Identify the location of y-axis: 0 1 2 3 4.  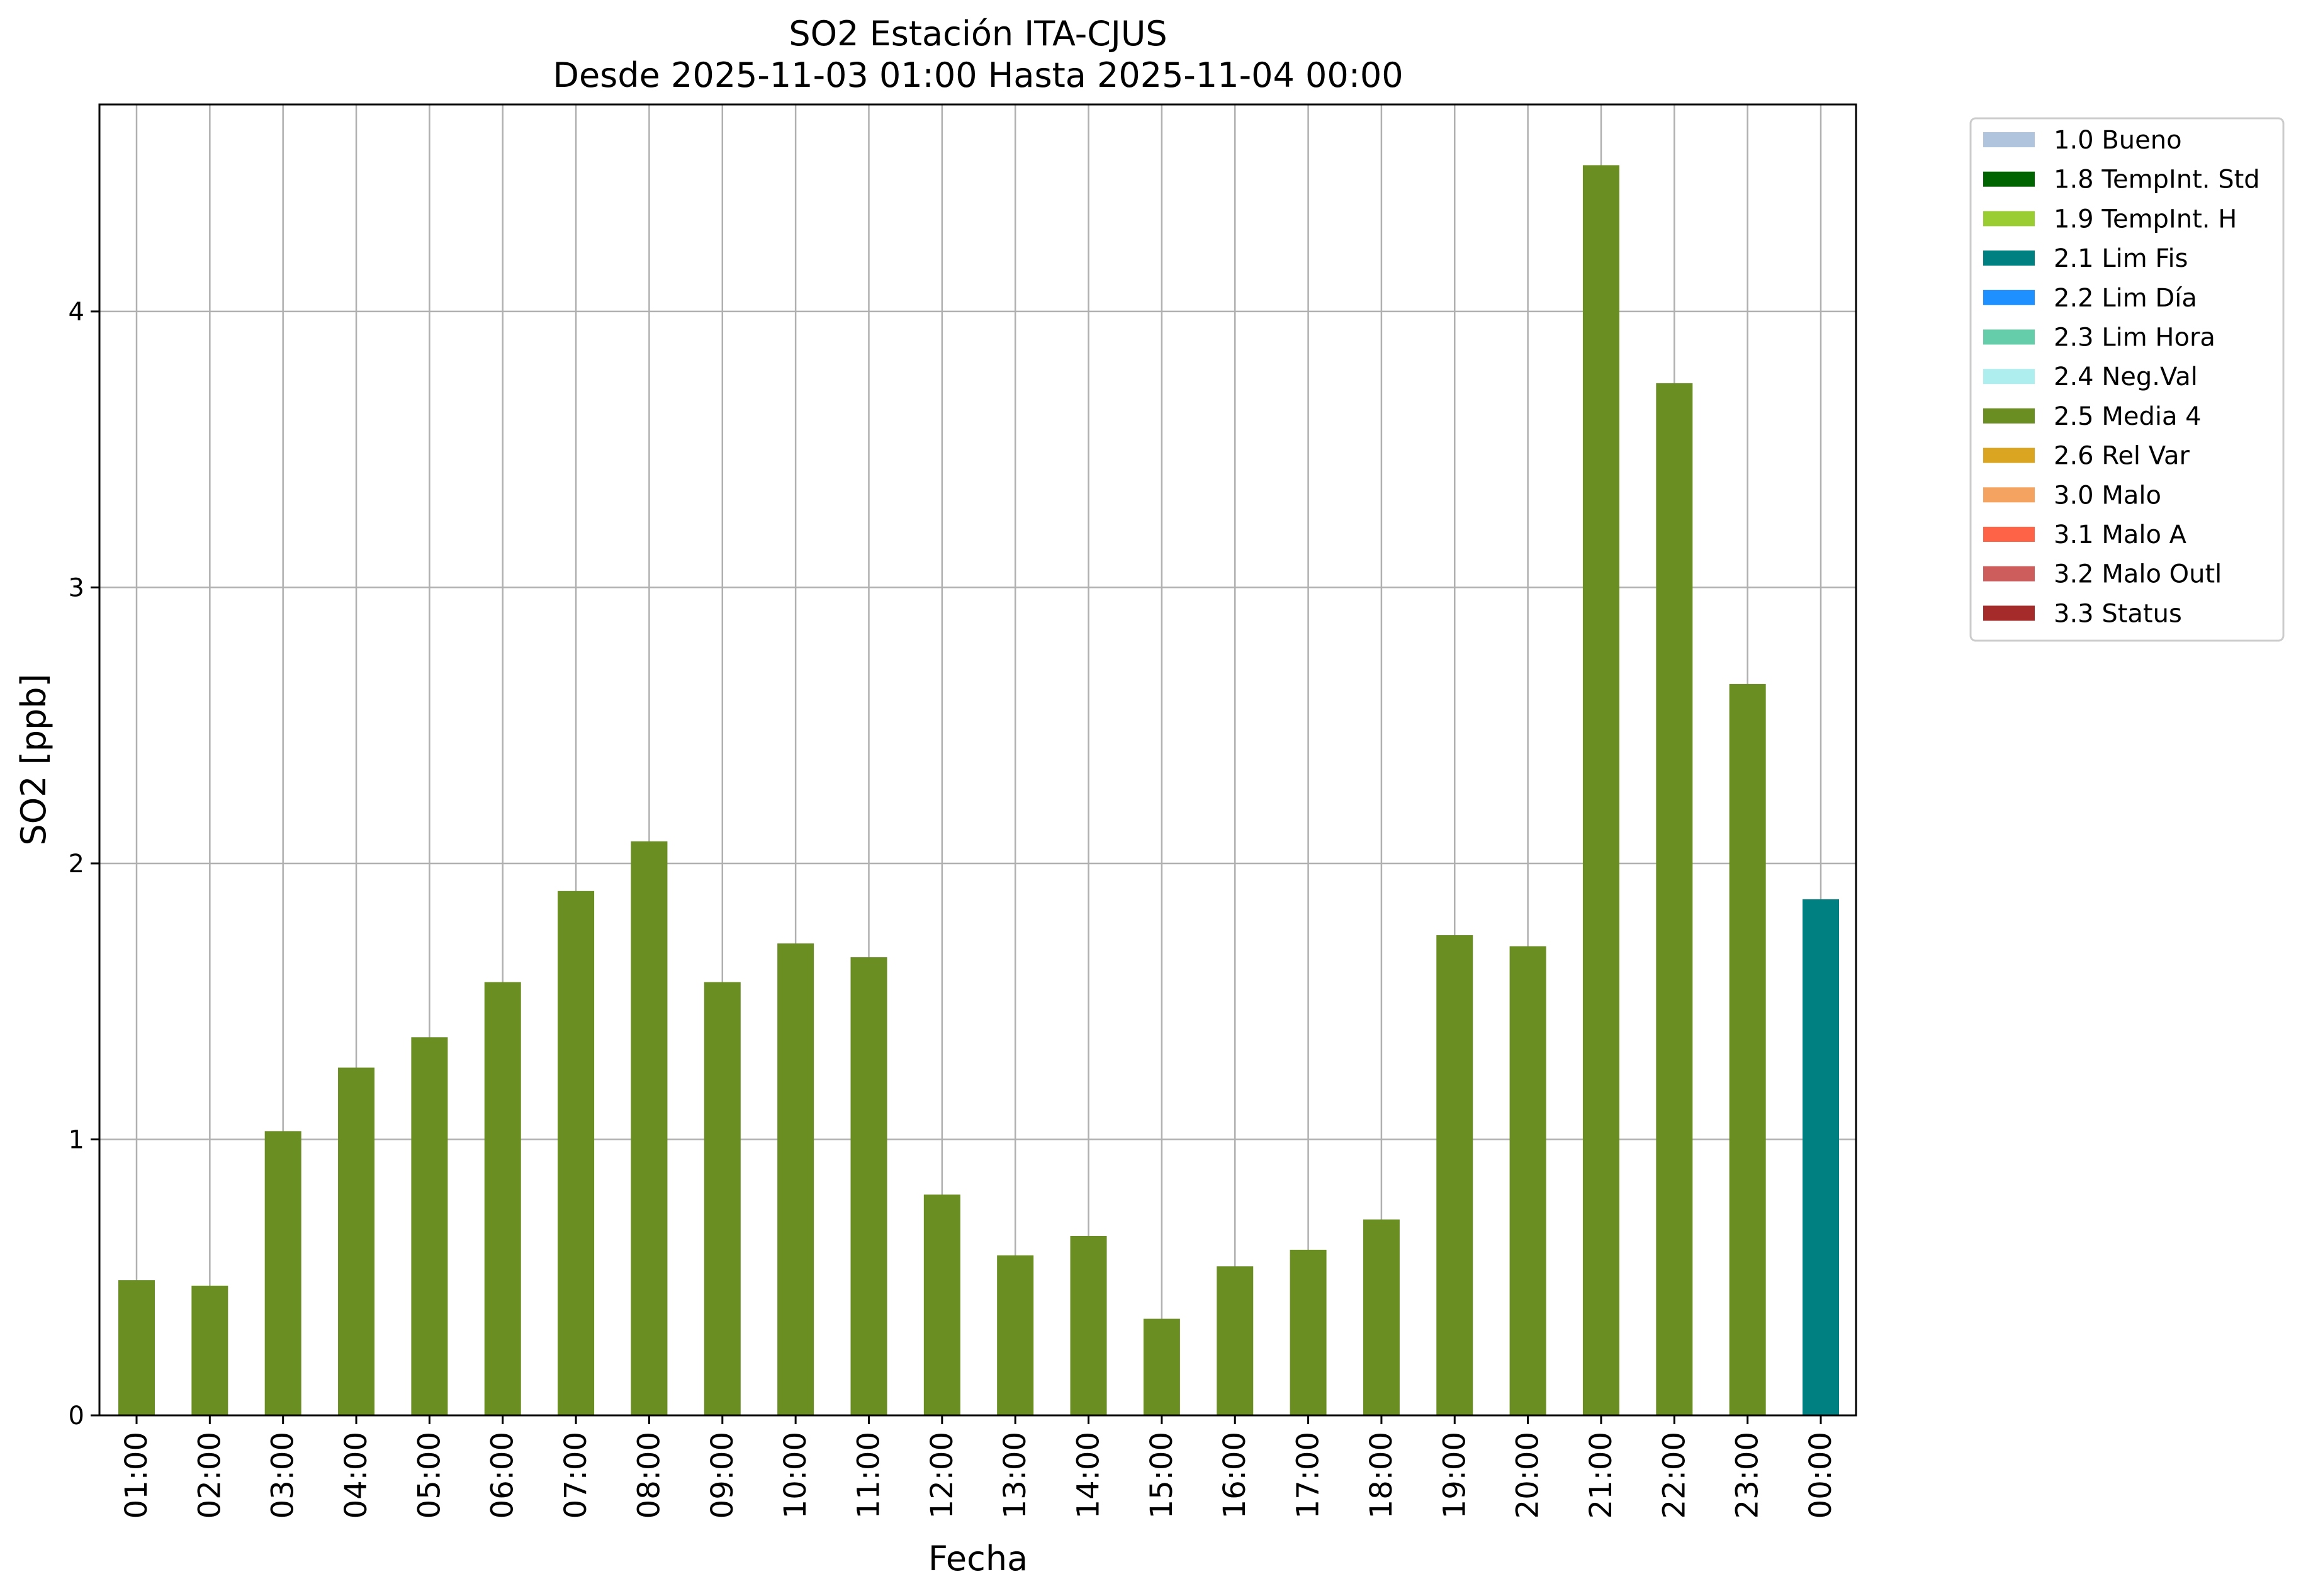
(84, 864).